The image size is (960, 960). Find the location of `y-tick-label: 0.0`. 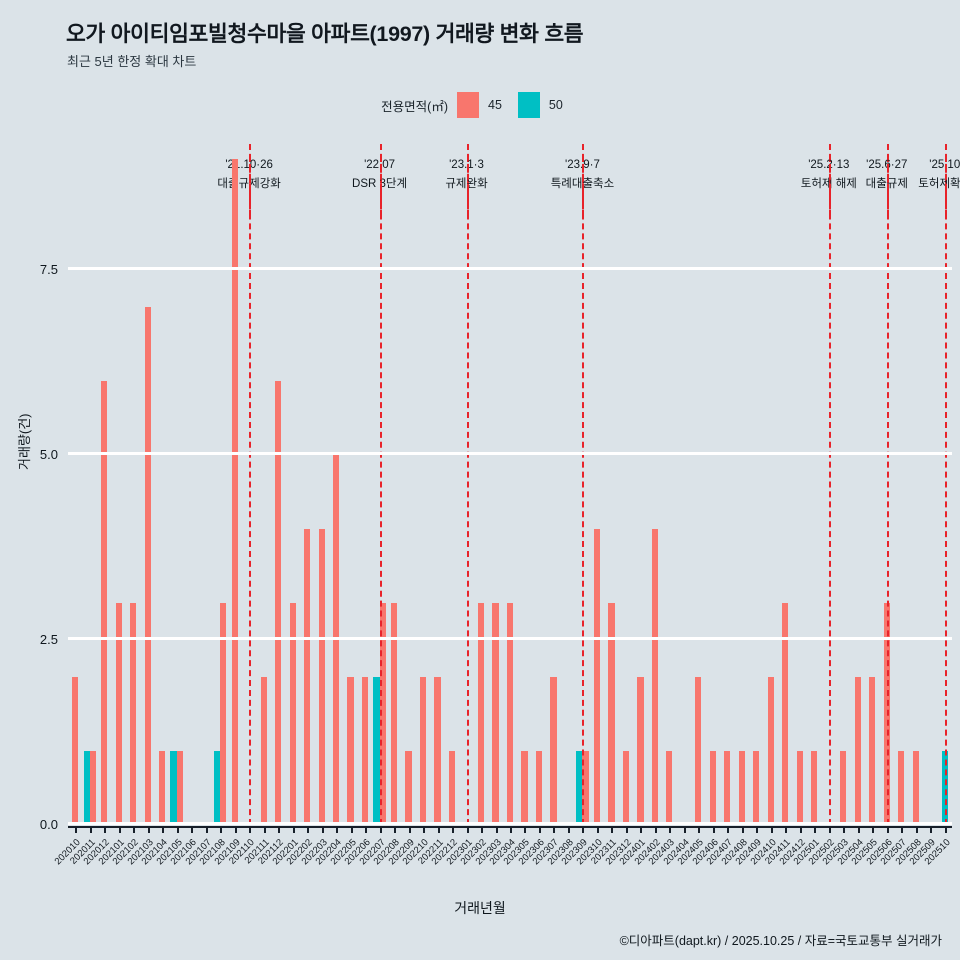

y-tick-label: 0.0 is located at coordinates (48, 824).